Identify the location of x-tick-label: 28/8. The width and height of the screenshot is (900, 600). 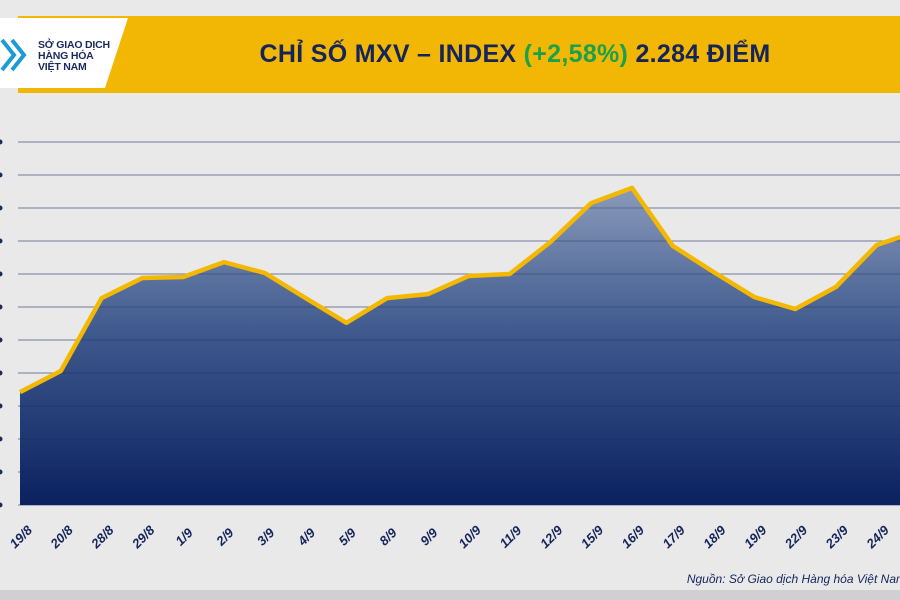
(102, 537).